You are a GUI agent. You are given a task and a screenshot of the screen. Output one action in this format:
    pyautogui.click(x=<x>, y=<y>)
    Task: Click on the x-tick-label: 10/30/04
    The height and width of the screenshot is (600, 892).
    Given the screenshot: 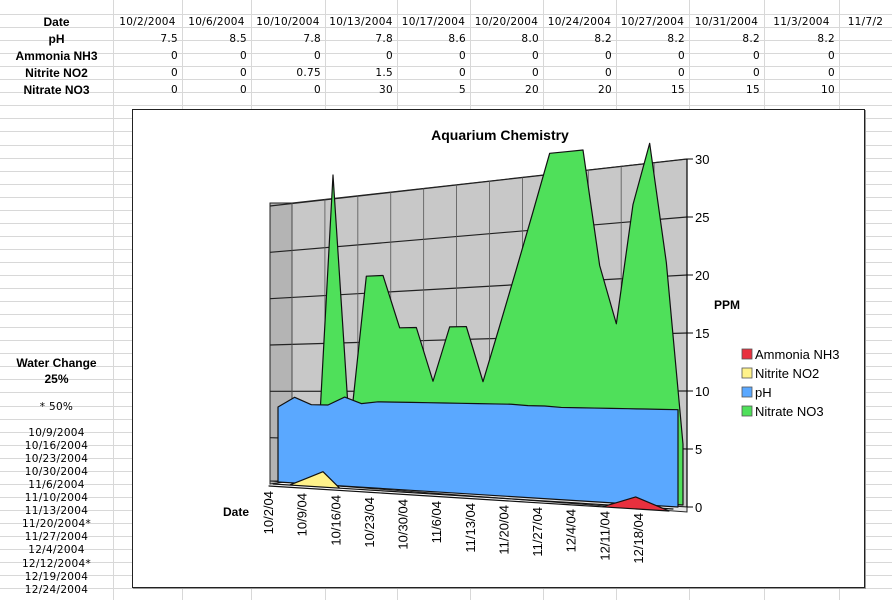 What is the action you would take?
    pyautogui.click(x=403, y=524)
    